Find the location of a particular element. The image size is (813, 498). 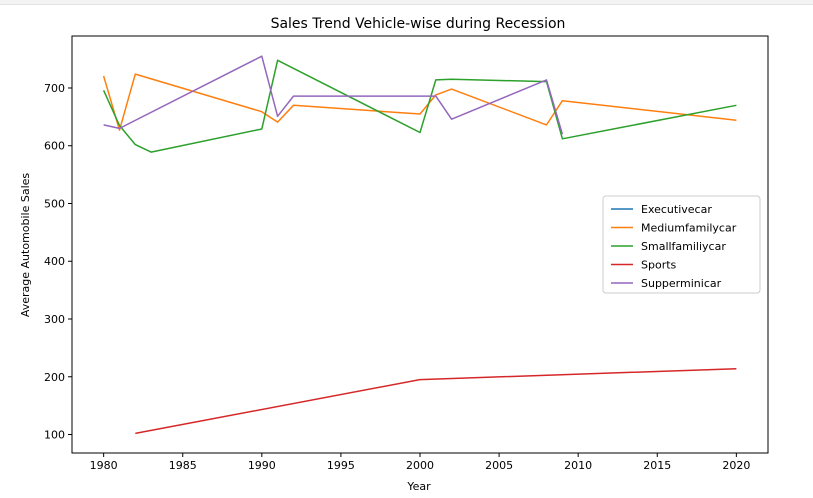

x-tick-label: 2020 is located at coordinates (736, 465).